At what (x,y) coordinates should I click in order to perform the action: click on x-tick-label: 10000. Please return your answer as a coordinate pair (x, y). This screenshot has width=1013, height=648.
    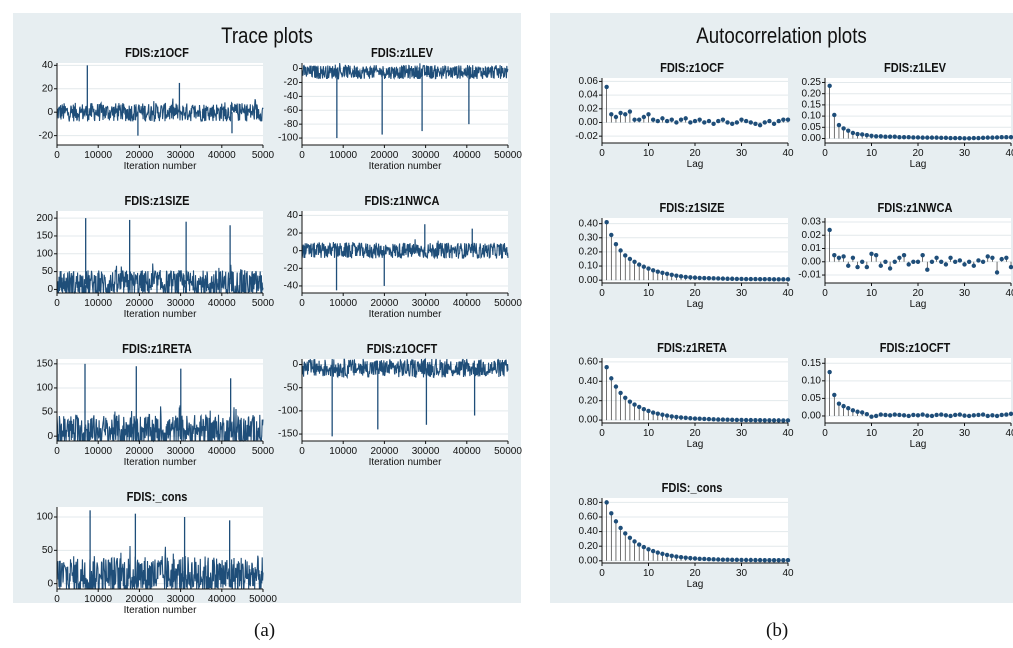
    Looking at the image, I should click on (98, 303).